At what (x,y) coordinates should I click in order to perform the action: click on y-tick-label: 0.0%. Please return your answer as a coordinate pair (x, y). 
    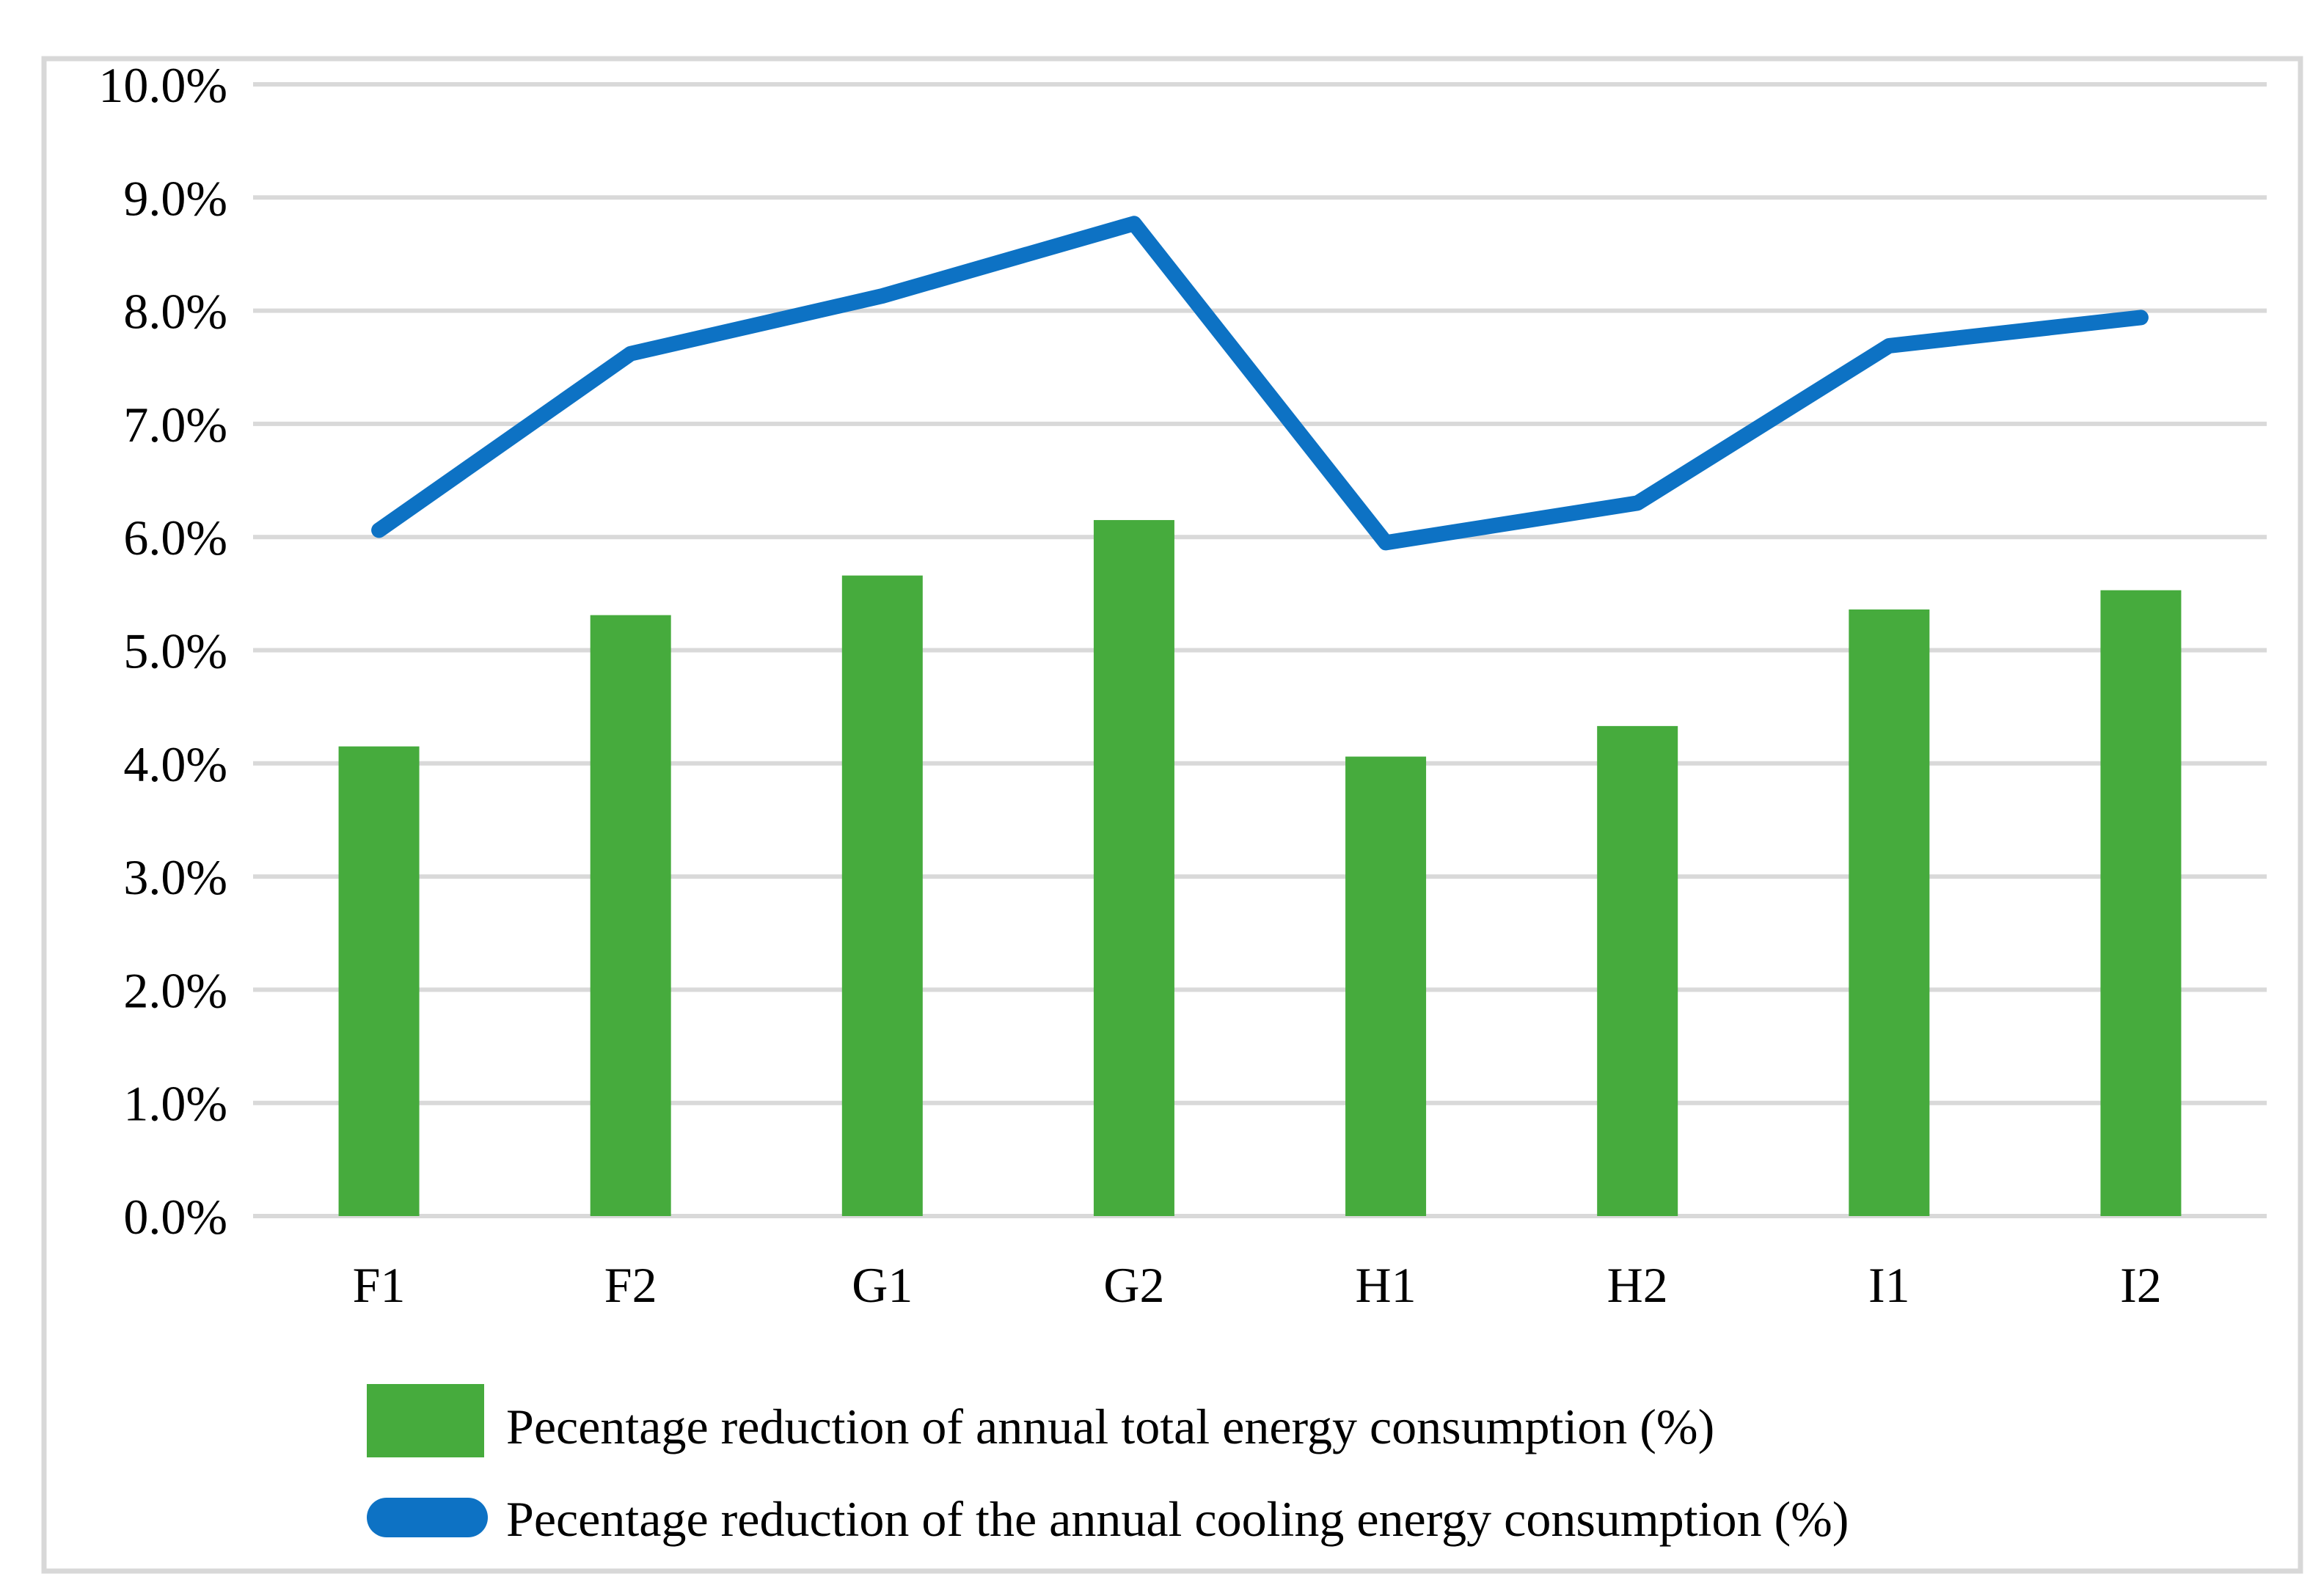
    Looking at the image, I should click on (175, 1217).